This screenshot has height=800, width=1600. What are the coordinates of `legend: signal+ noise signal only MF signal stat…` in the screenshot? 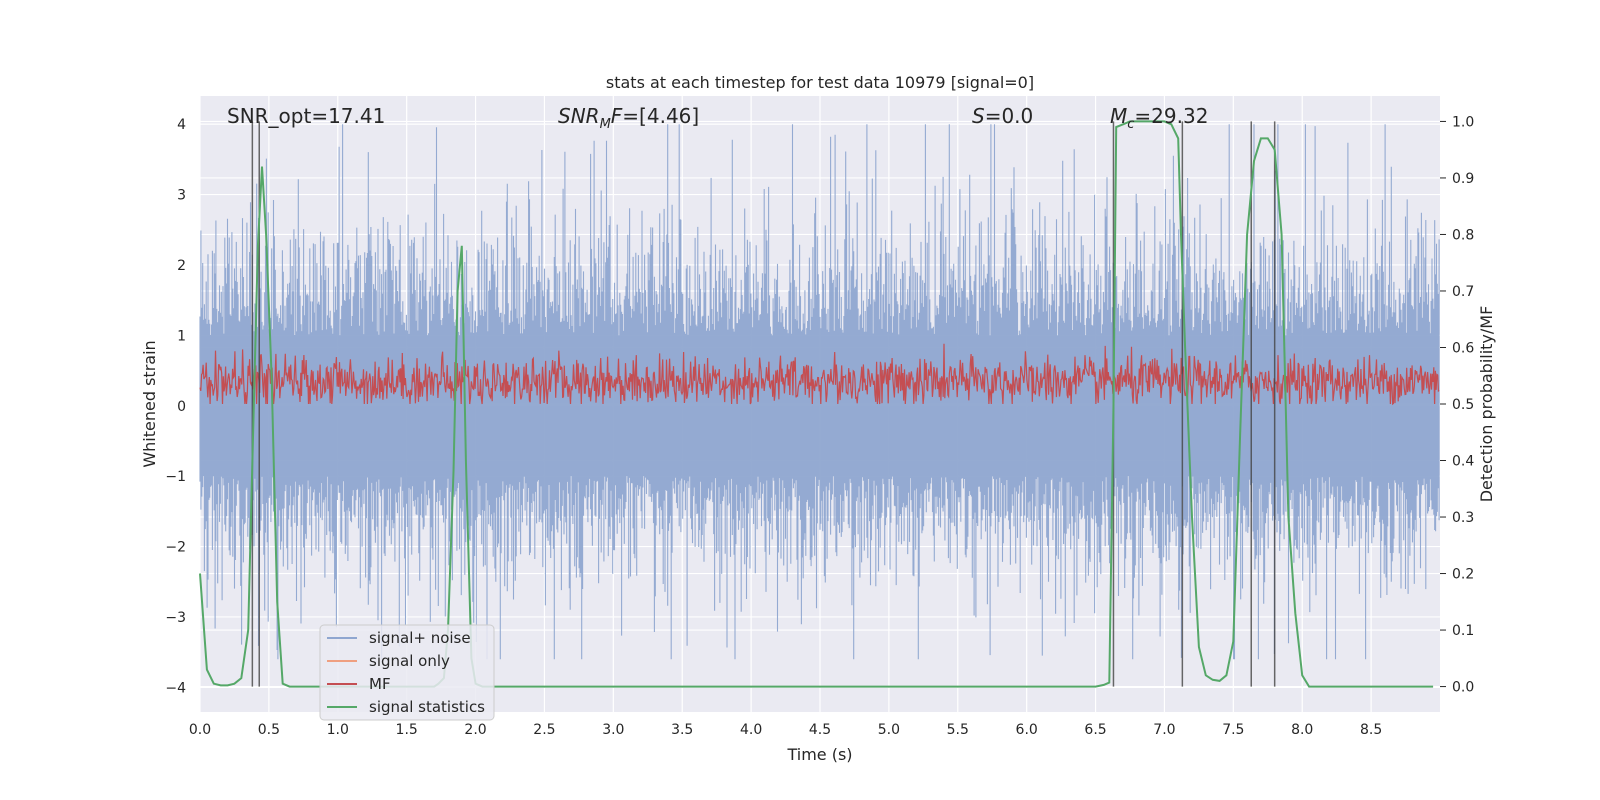 It's located at (407, 672).